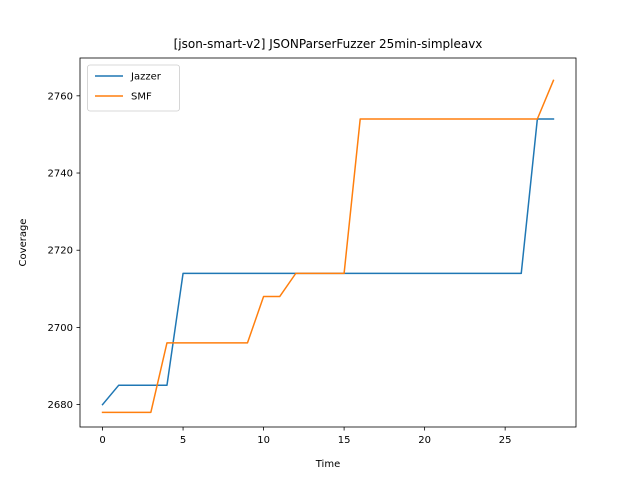  Describe the element at coordinates (60, 405) in the screenshot. I see `y-tick-label: 2680` at that location.